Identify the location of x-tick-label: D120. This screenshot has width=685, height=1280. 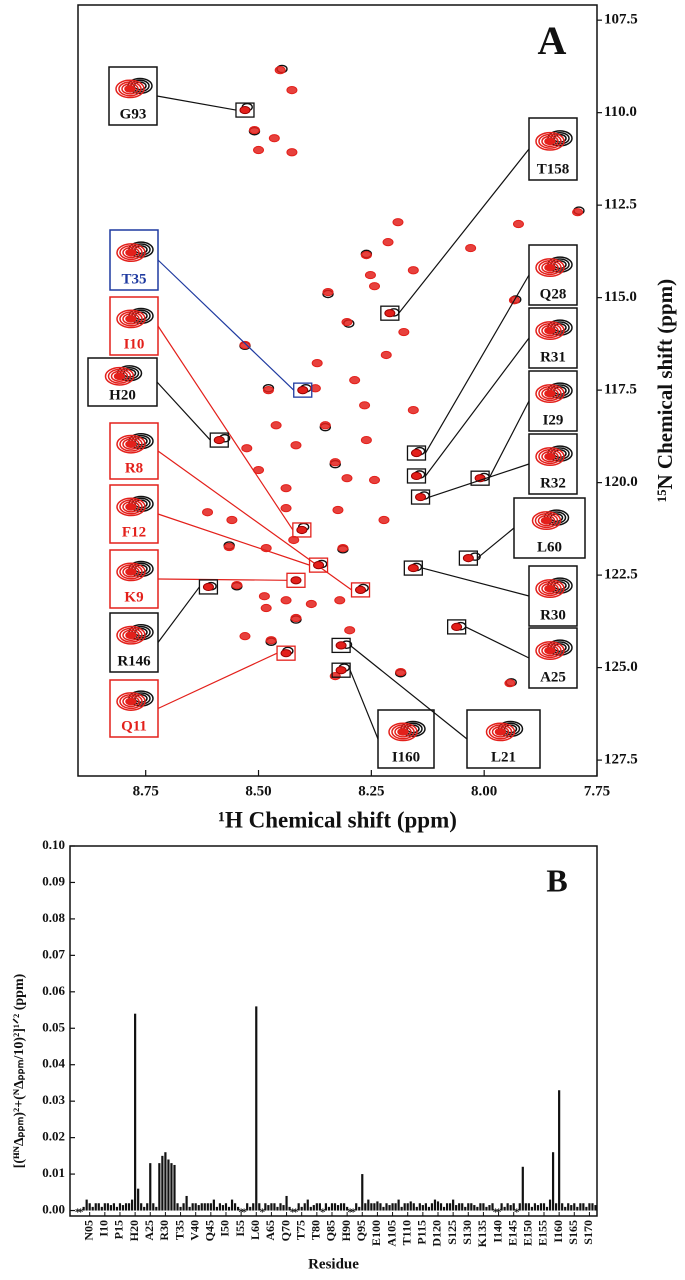
(437, 1233).